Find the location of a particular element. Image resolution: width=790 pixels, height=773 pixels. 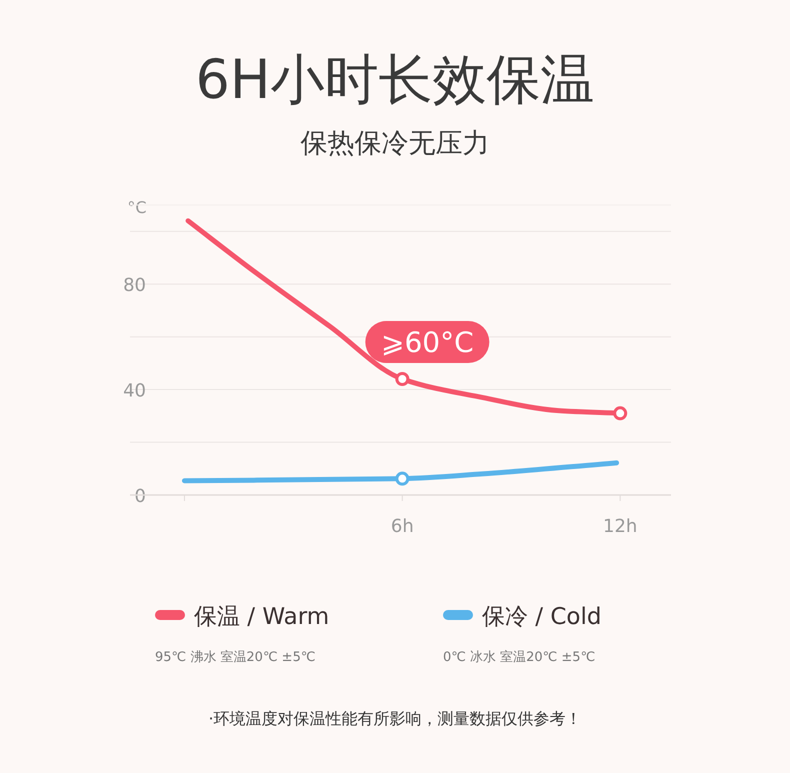

y-tick-label: 80 is located at coordinates (134, 285).